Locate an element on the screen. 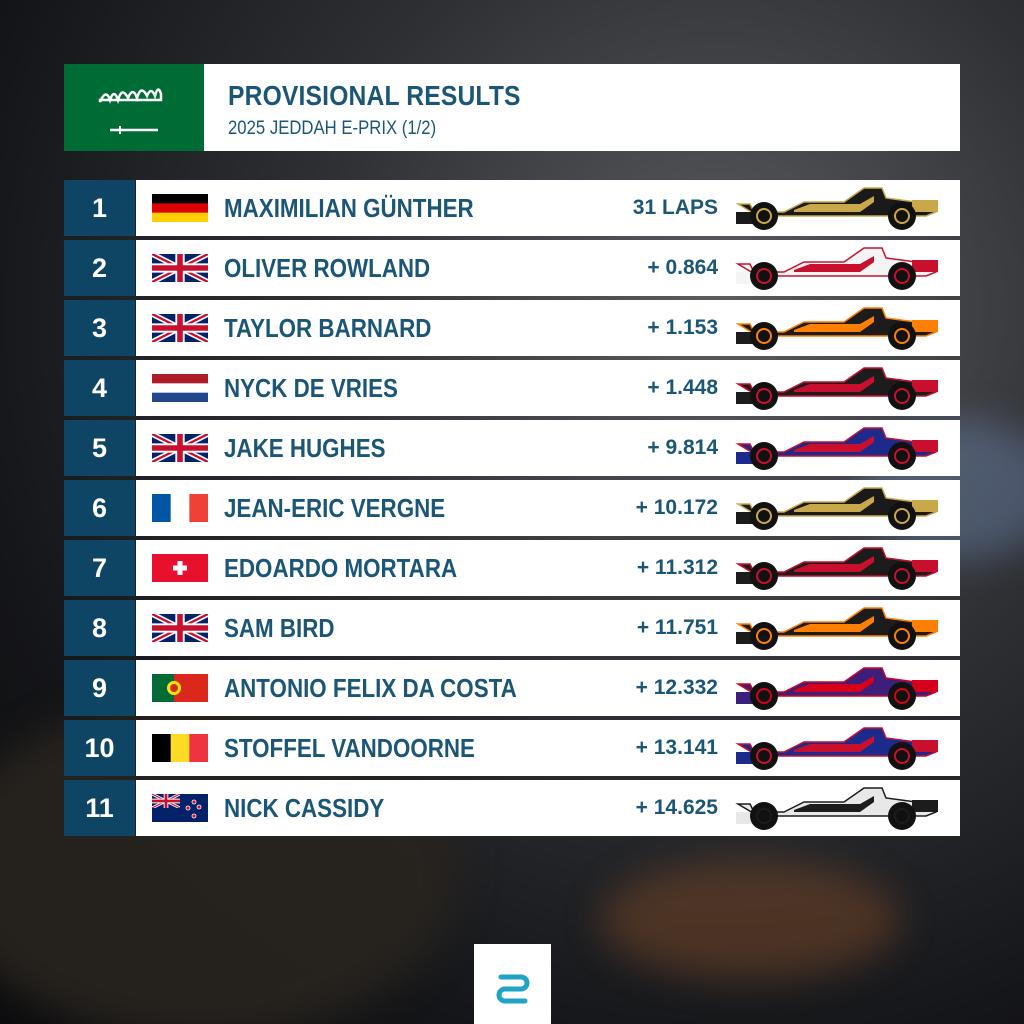  saudi-emblem is located at coordinates (130, 111).